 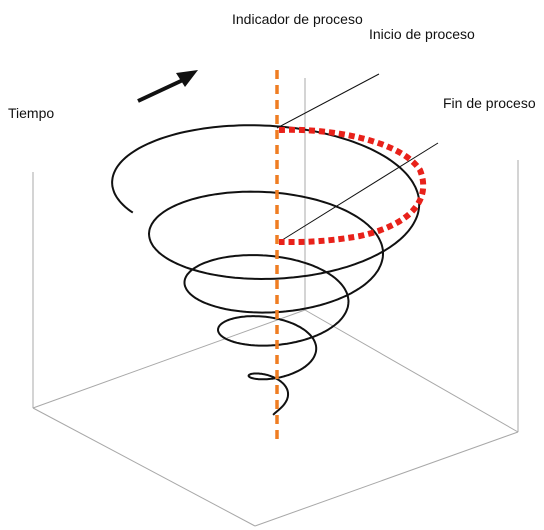 I want to click on process-arc, so click(x=352, y=186).